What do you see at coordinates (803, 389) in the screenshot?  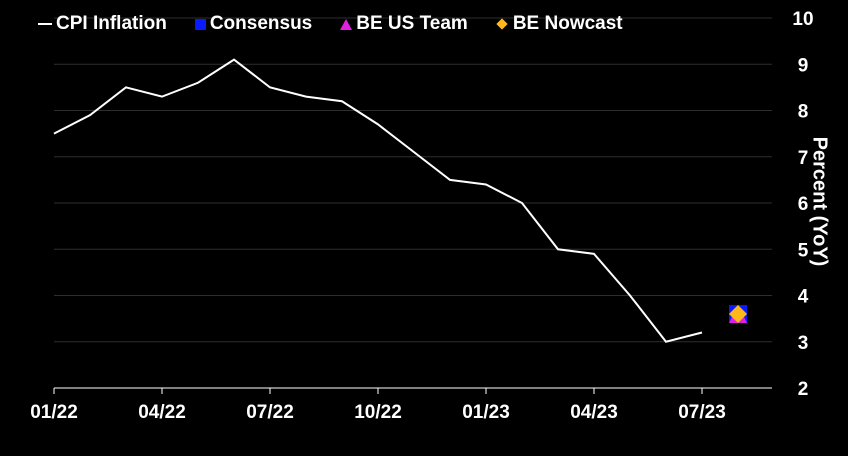 I see `y-tick-label: 2` at bounding box center [803, 389].